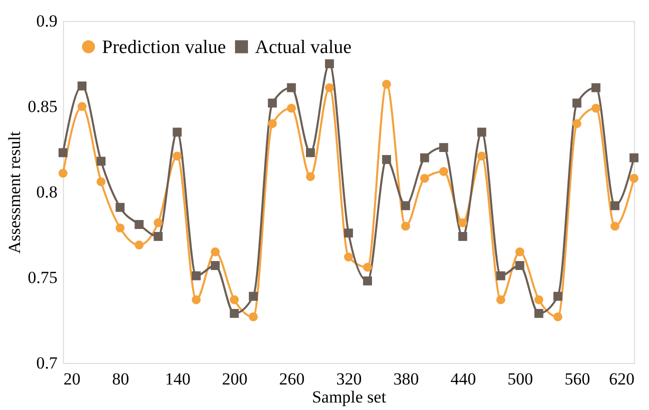  What do you see at coordinates (235, 379) in the screenshot?
I see `x-tick-label: 200` at bounding box center [235, 379].